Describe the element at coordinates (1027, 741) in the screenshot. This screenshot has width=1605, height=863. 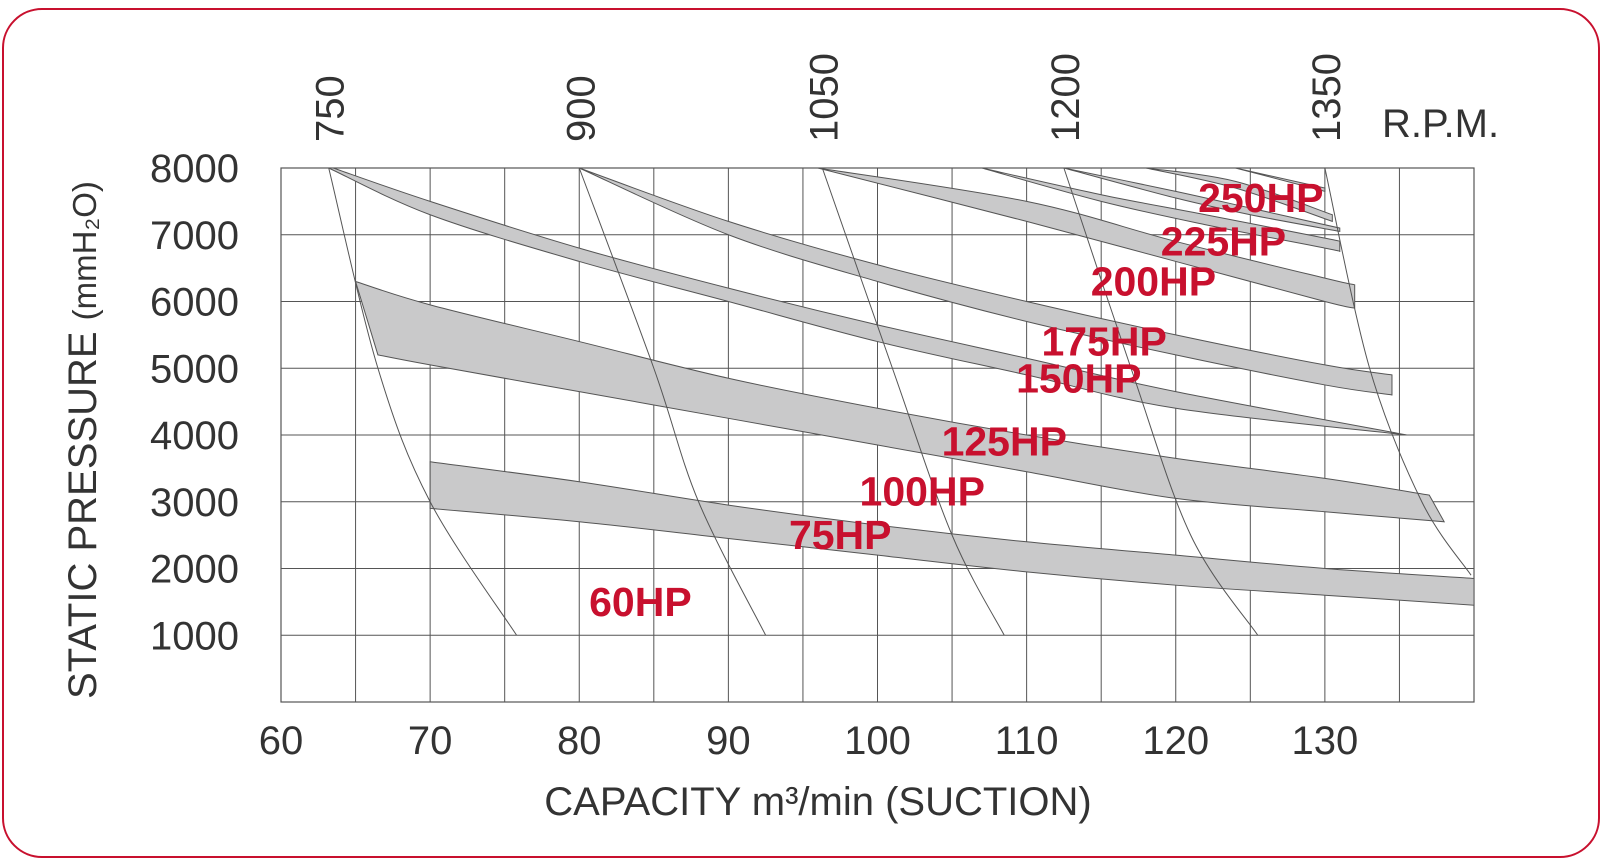
I see `x-tick-label: 110` at that location.